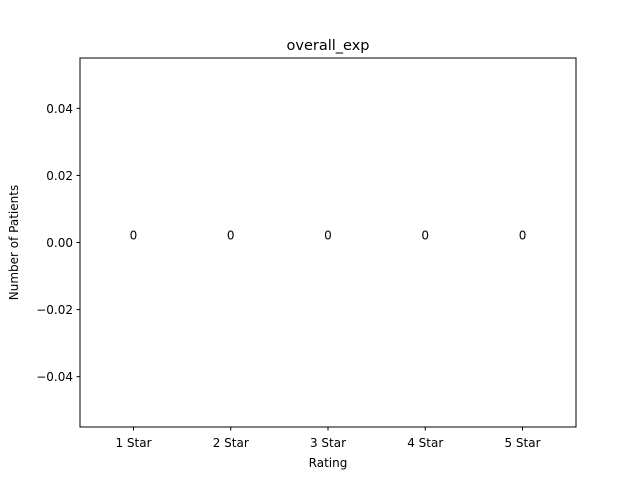 Image resolution: width=640 pixels, height=480 pixels. Describe the element at coordinates (54, 310) in the screenshot. I see `y-tick-label: −0.02` at that location.